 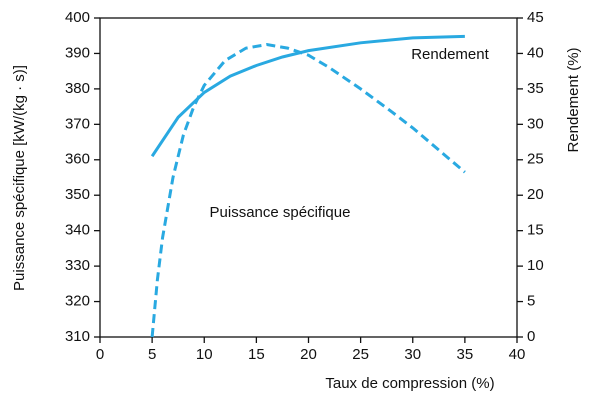 What do you see at coordinates (77, 301) in the screenshot?
I see `y-tick-label: 320` at bounding box center [77, 301].